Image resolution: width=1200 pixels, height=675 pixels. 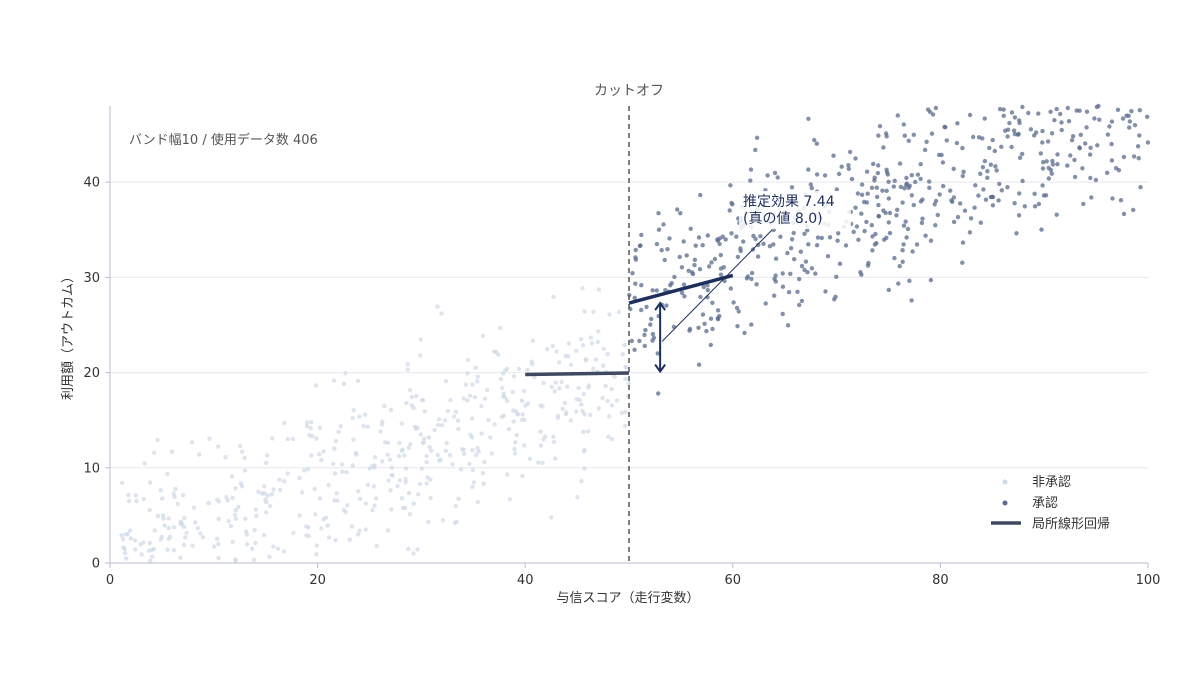 What do you see at coordinates (783, 219) in the screenshot?
I see `annotation-true-value-text: (真の値 8.0)` at bounding box center [783, 219].